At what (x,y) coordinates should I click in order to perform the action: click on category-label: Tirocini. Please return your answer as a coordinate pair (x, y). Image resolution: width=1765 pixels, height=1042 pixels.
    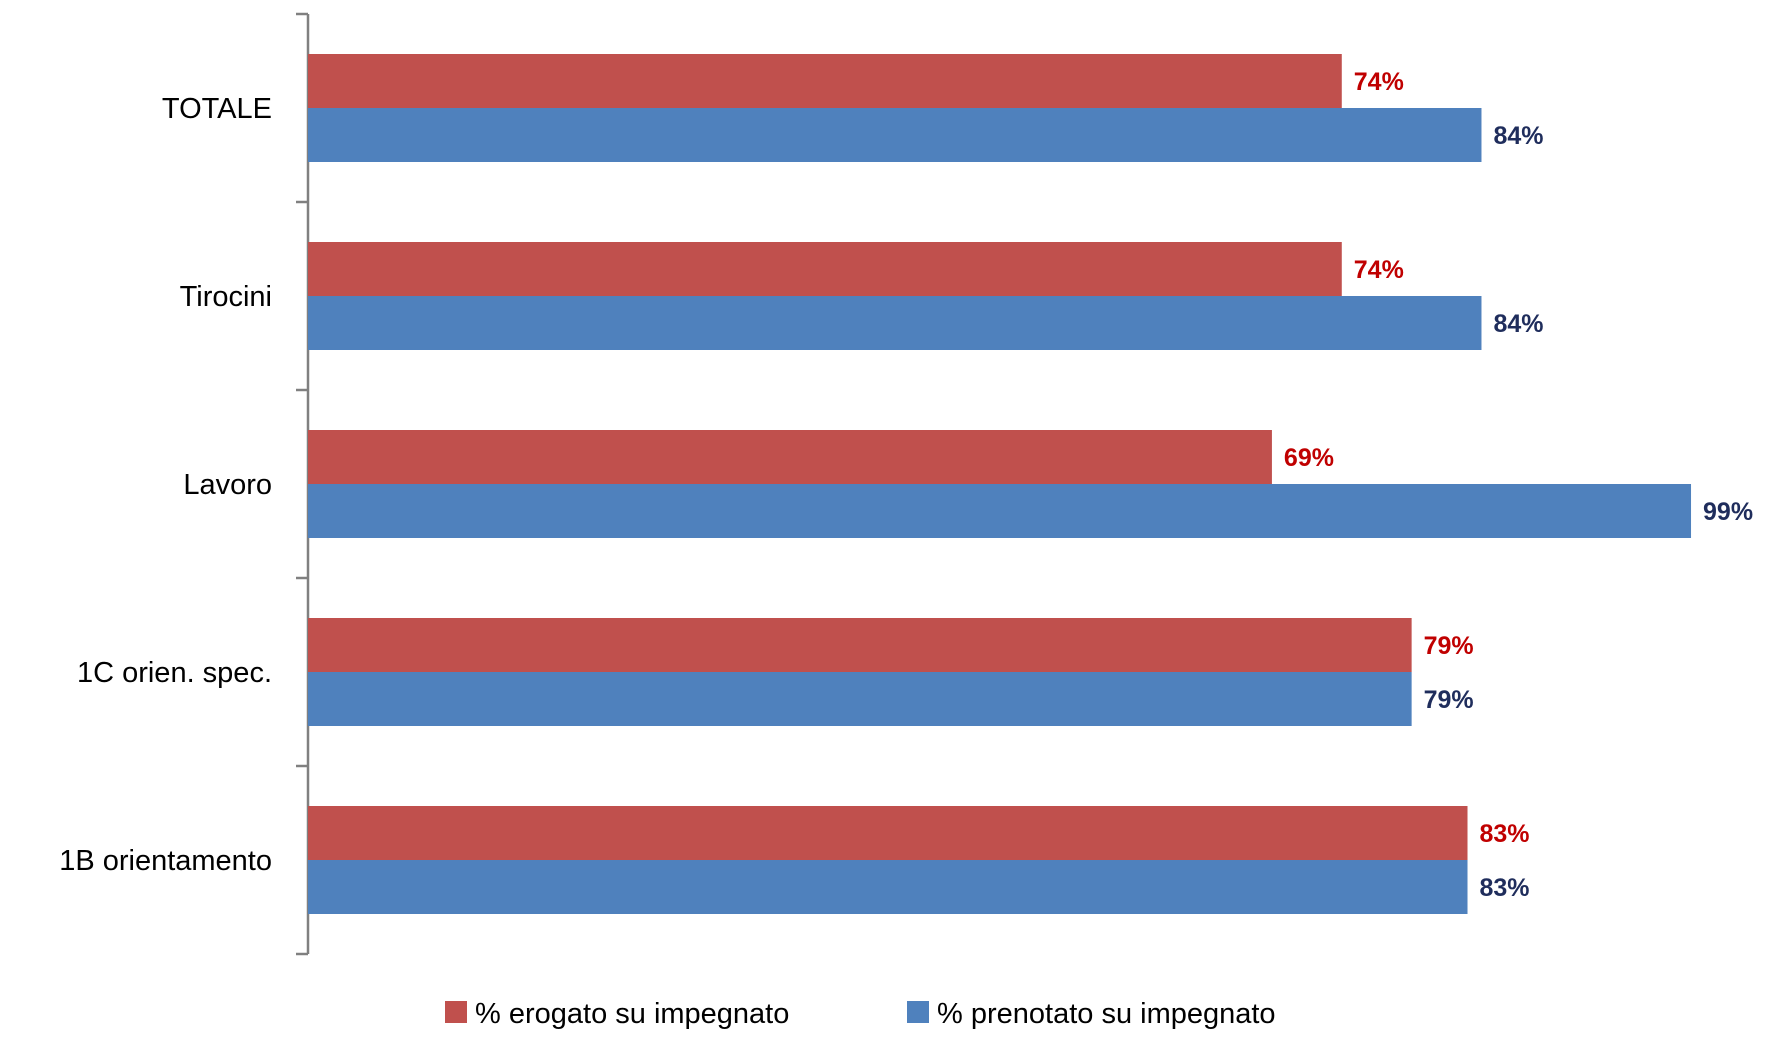
    Looking at the image, I should click on (226, 297).